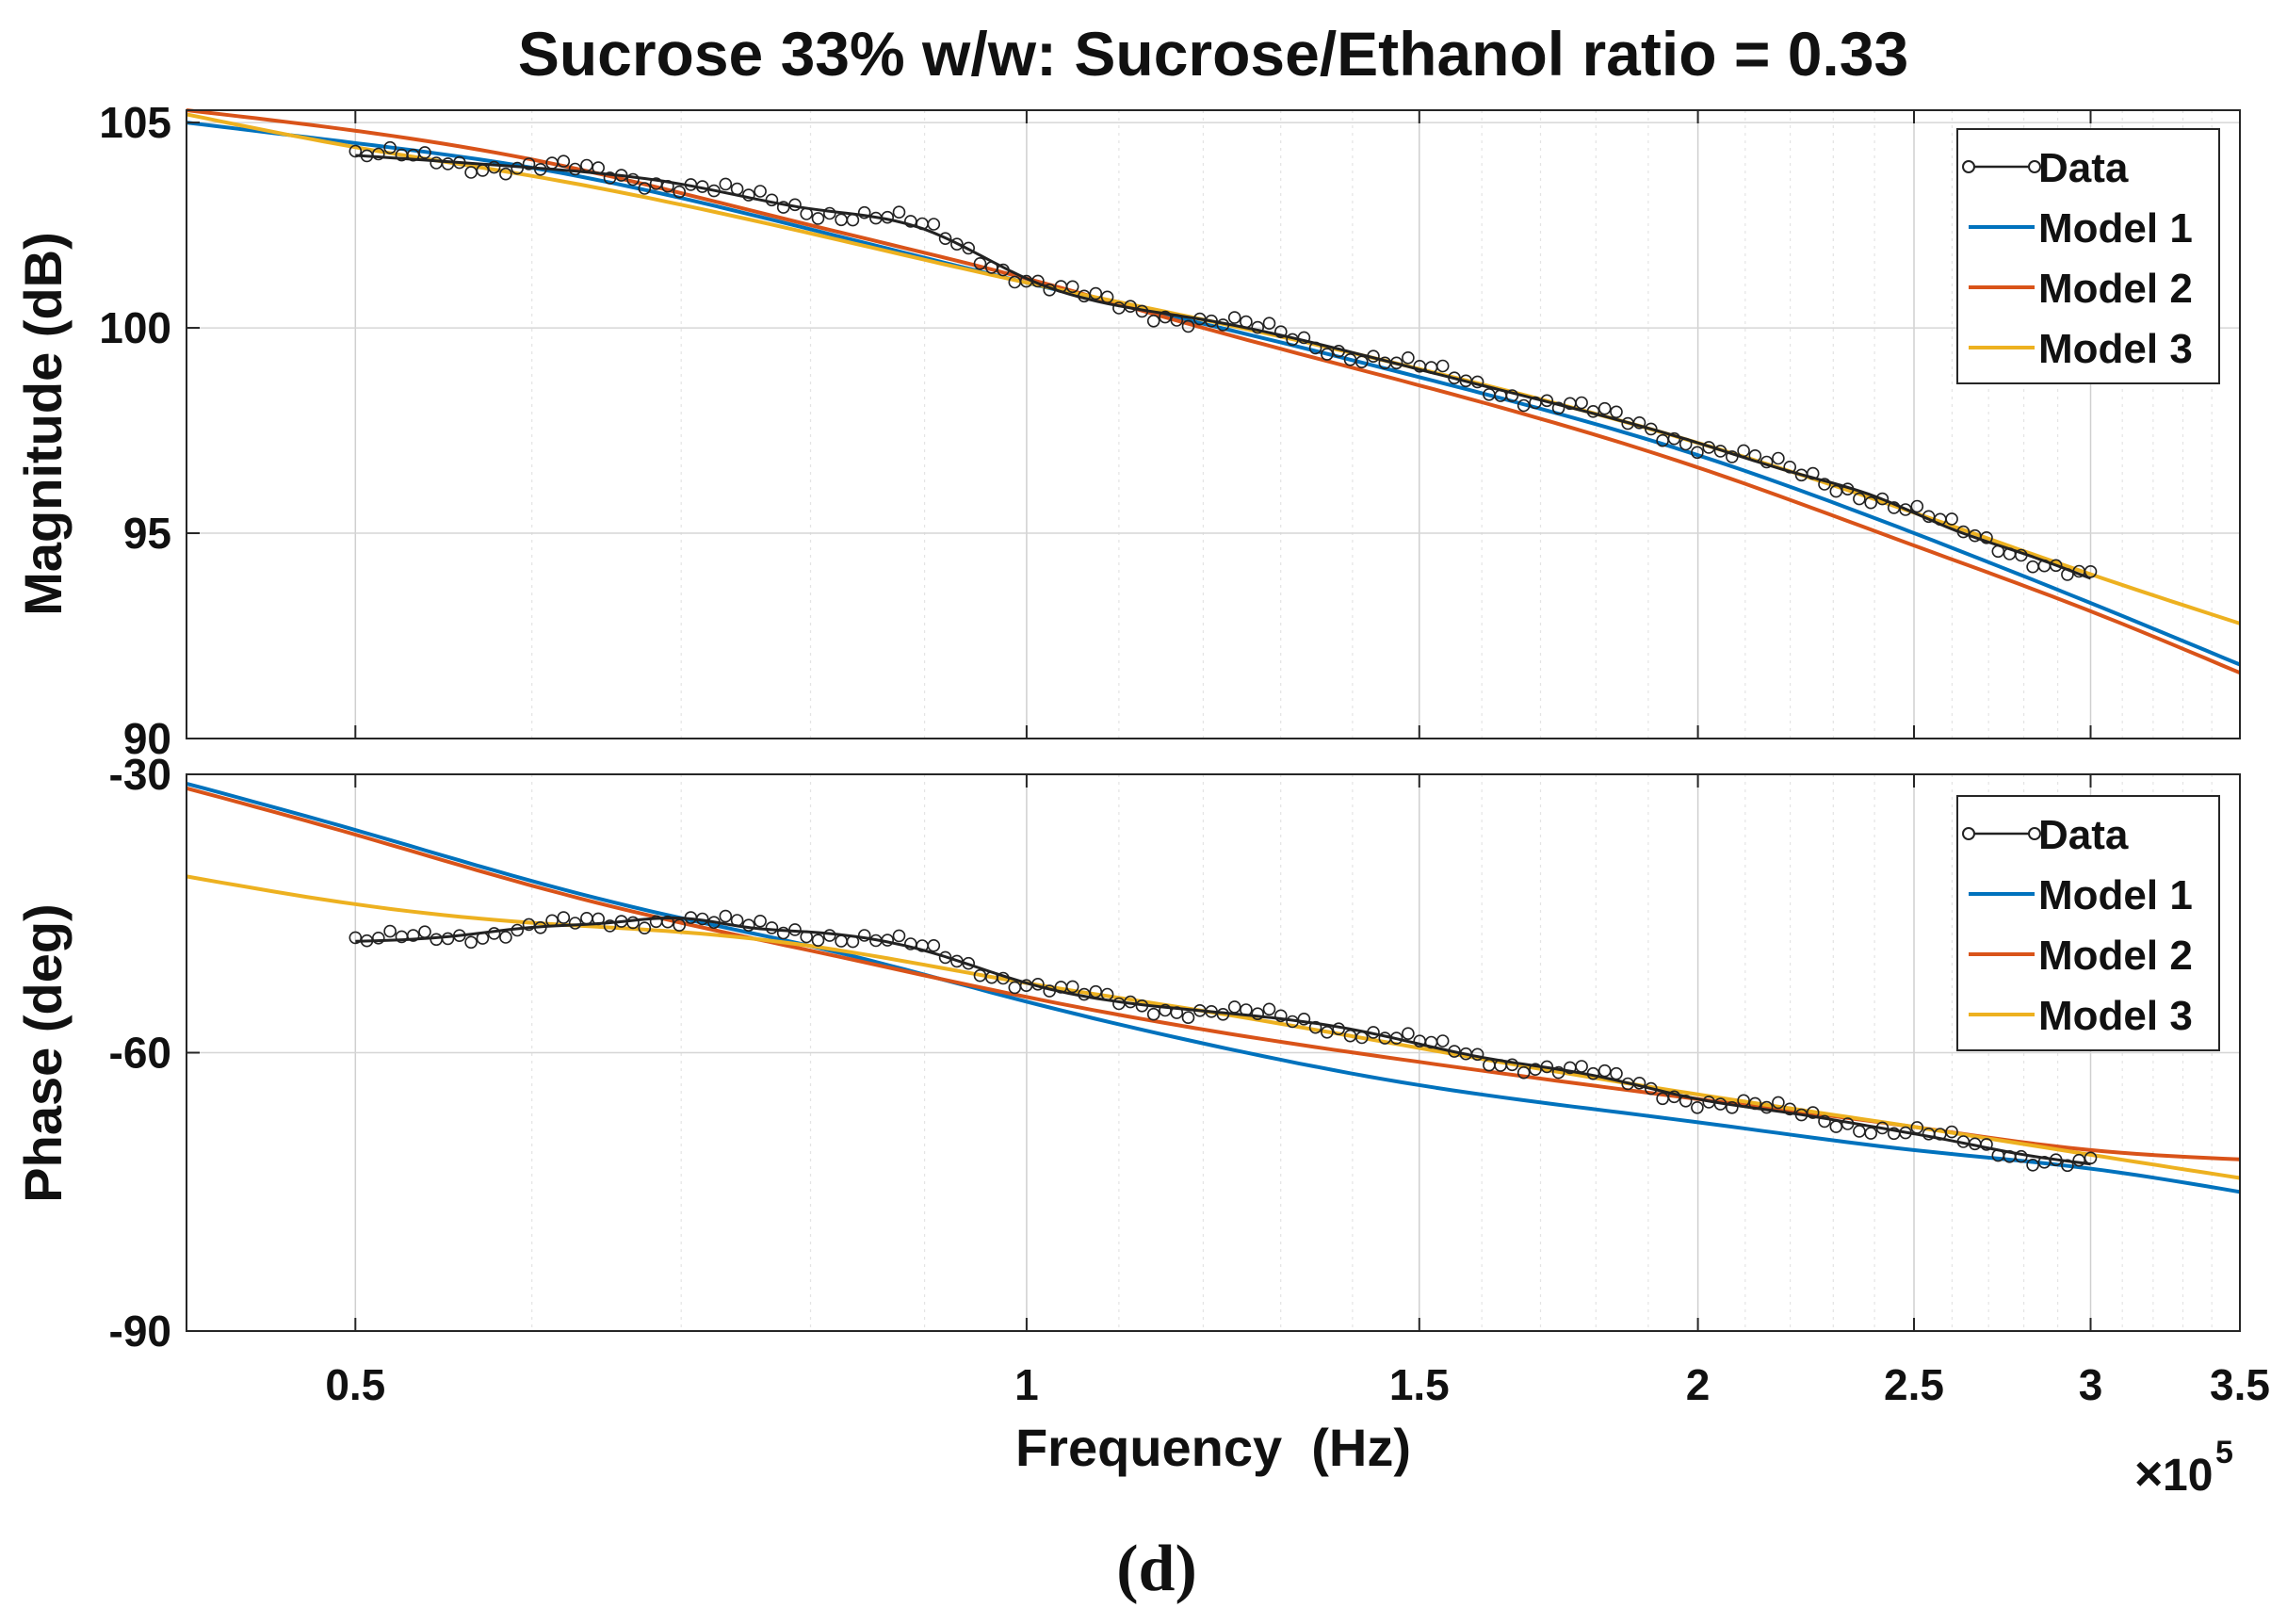  What do you see at coordinates (2184, 1468) in the screenshot?
I see `x-multiplier: × 10 5` at bounding box center [2184, 1468].